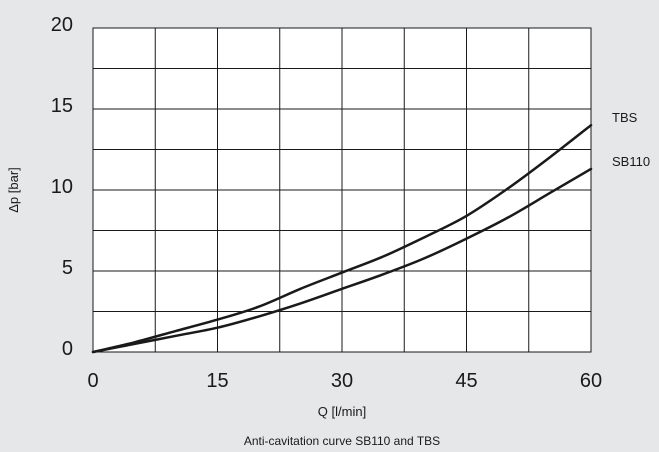  I want to click on y-tick-label: 0, so click(67, 349).